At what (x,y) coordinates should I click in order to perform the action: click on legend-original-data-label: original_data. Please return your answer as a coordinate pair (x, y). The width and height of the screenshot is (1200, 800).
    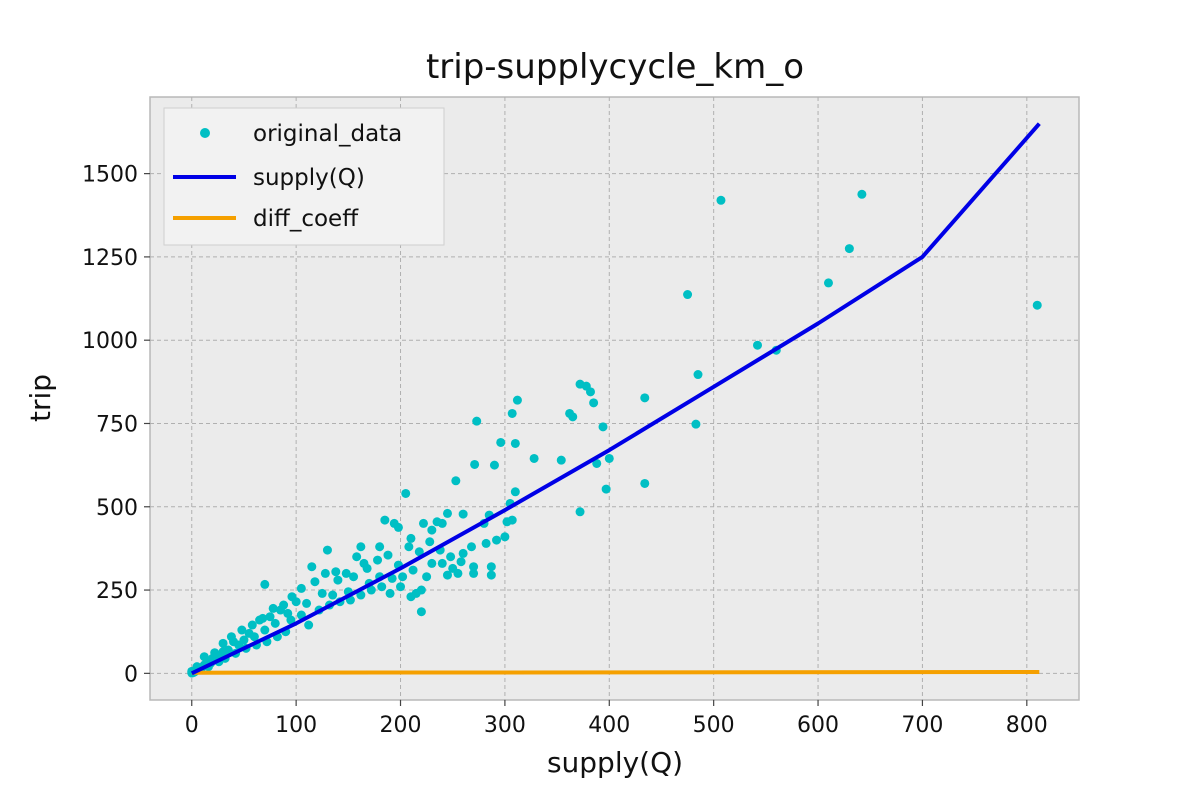
    Looking at the image, I should click on (327, 134).